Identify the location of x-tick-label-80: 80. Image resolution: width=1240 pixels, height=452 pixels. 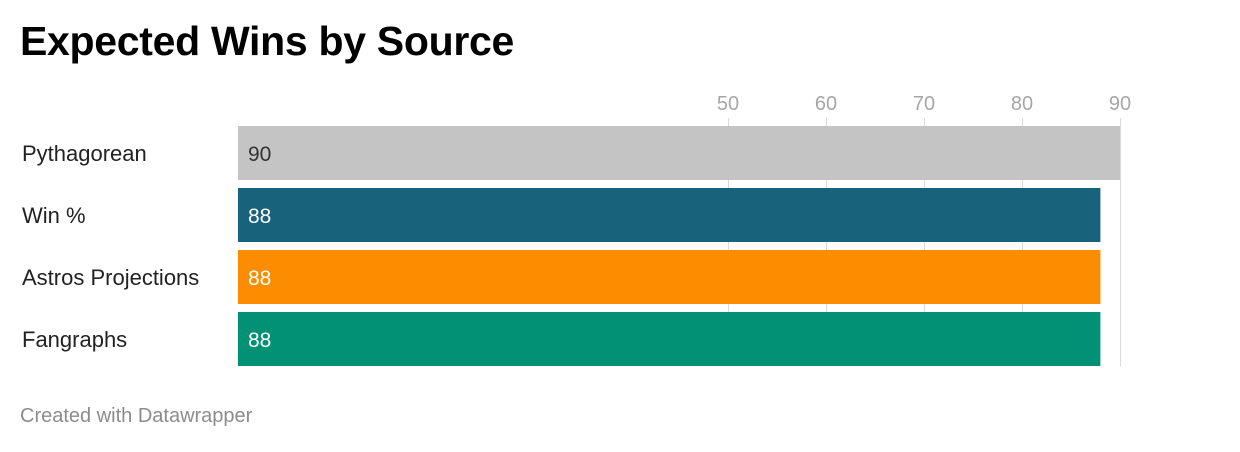
(1022, 104).